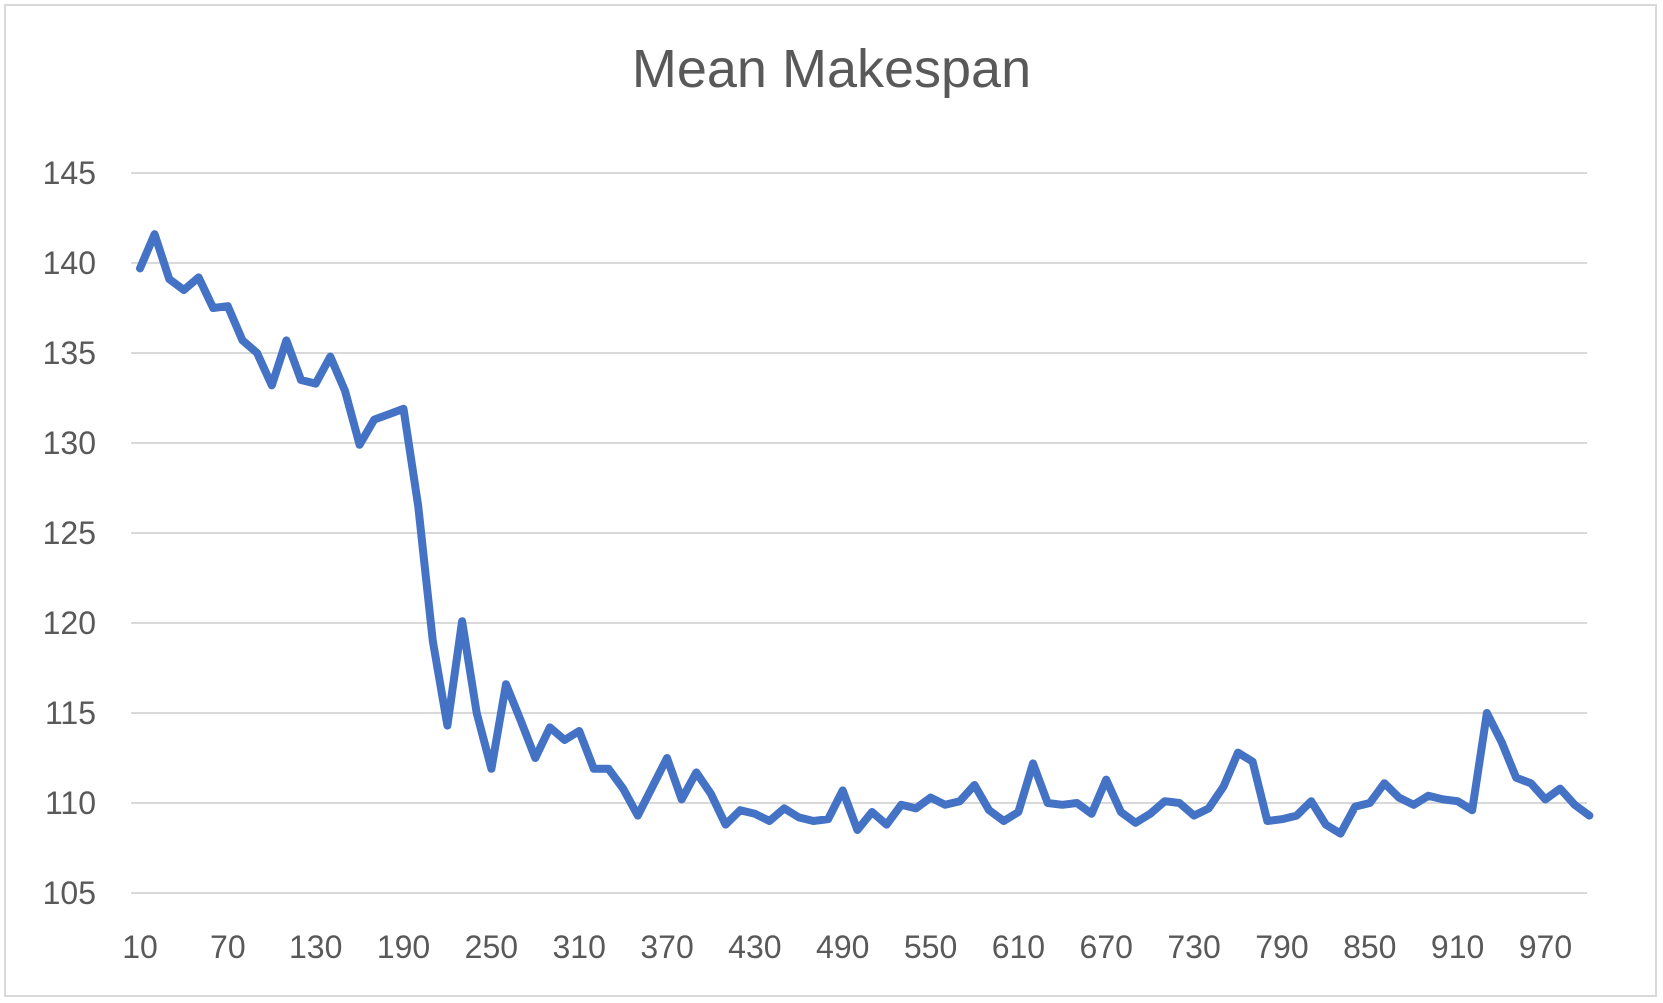 This screenshot has height=1003, width=1663. What do you see at coordinates (831, 69) in the screenshot?
I see `chart-title: Mean Makespan` at bounding box center [831, 69].